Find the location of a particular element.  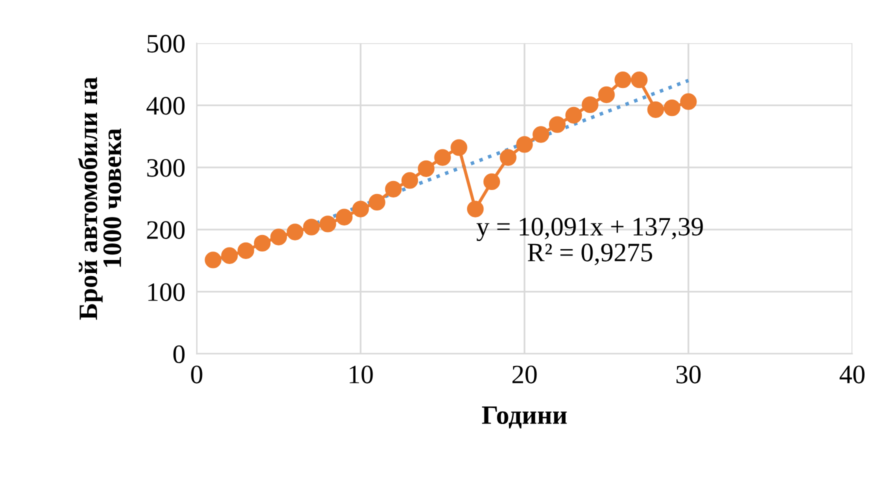

y-tick-label: 0 is located at coordinates (179, 354).